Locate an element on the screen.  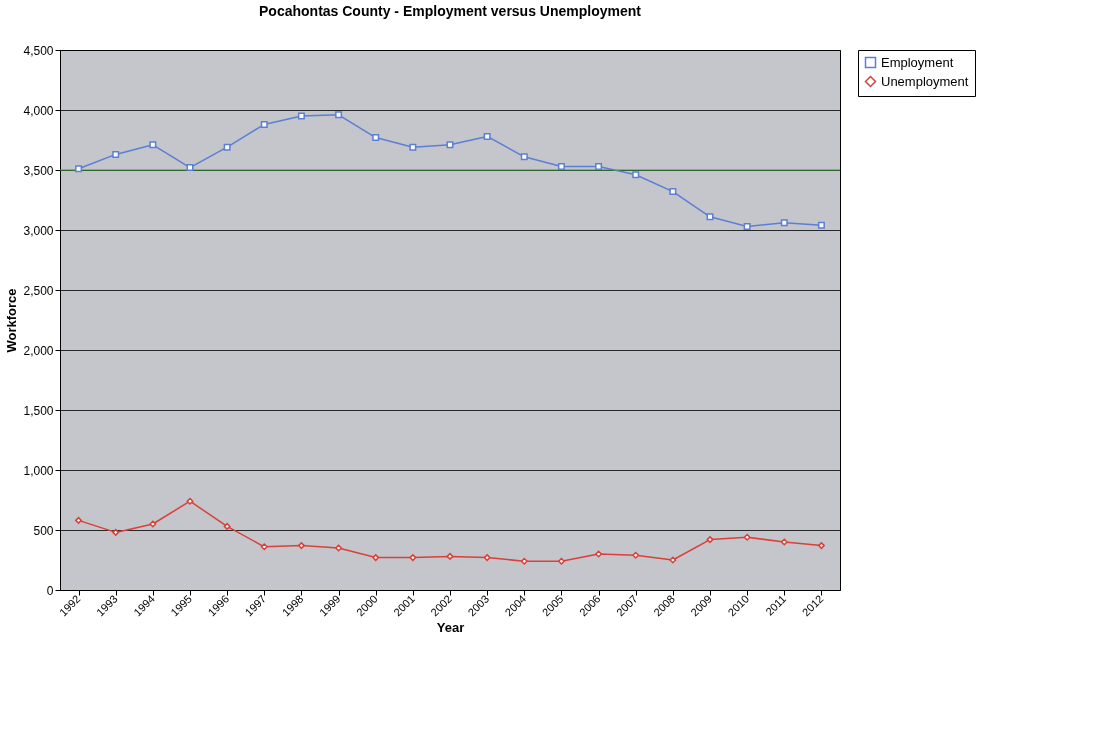
y-tick-label: 2,000 is located at coordinates (38, 350).